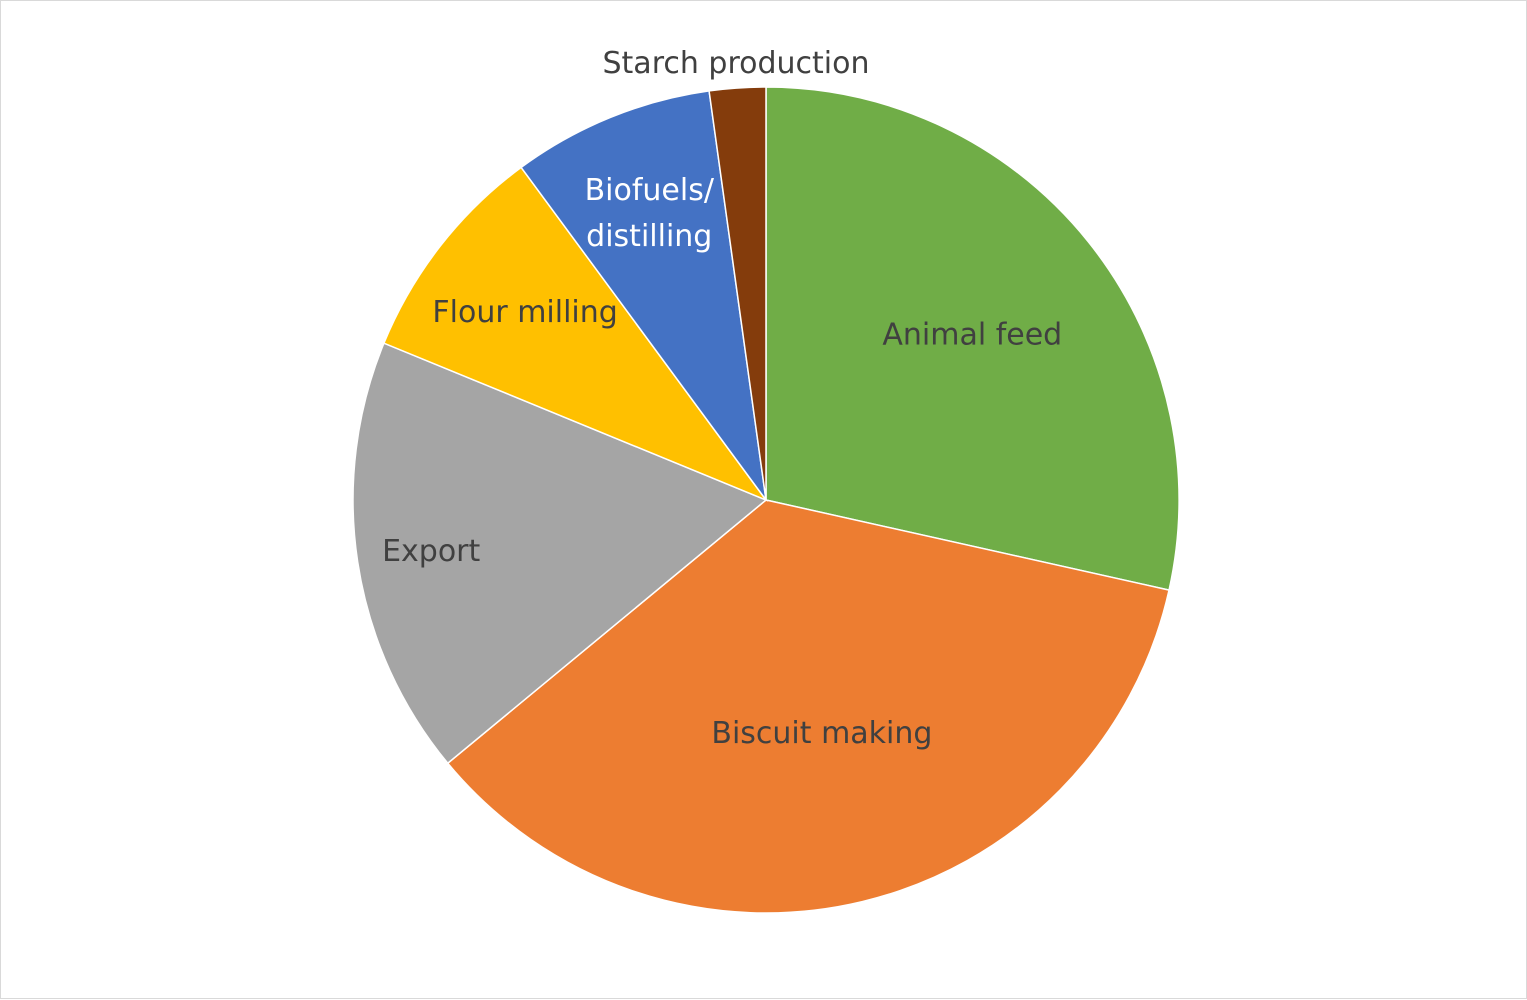  What do you see at coordinates (431, 551) in the screenshot?
I see `pie-label-export: Export` at bounding box center [431, 551].